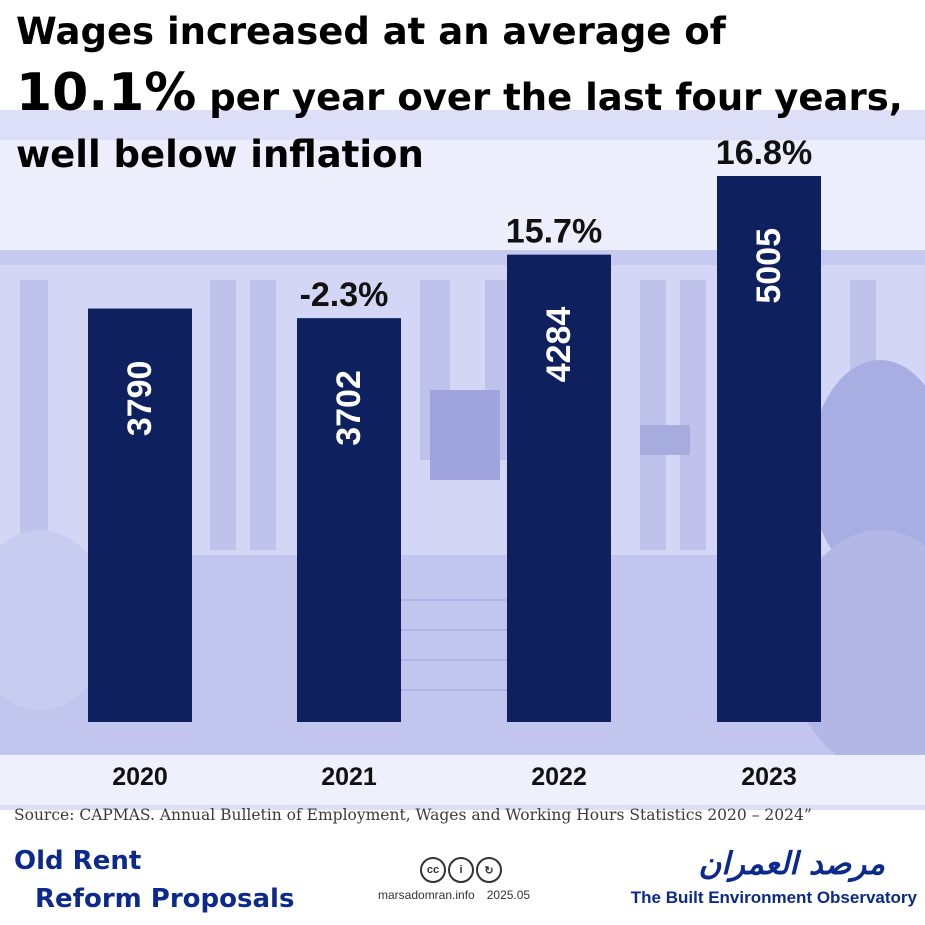 Image resolution: width=925 pixels, height=925 pixels. What do you see at coordinates (426, 895) in the screenshot?
I see `website-link: marsadomran.info` at bounding box center [426, 895].